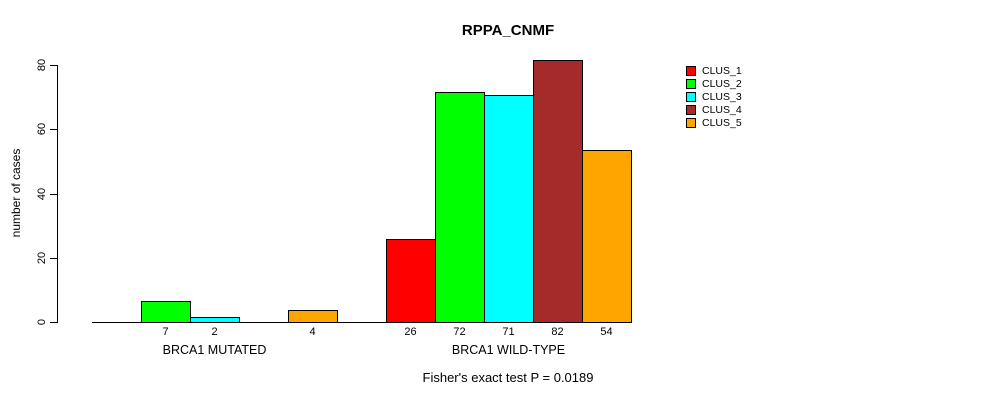 The width and height of the screenshot is (990, 400). What do you see at coordinates (42, 194) in the screenshot?
I see `y-axis-tick-label: 40` at bounding box center [42, 194].